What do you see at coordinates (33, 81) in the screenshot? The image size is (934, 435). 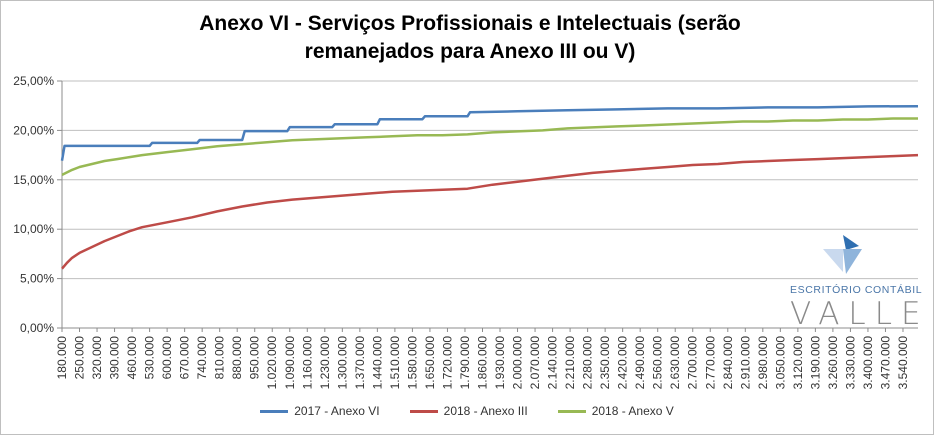 I see `y-tick-label: 25,00%` at bounding box center [33, 81].